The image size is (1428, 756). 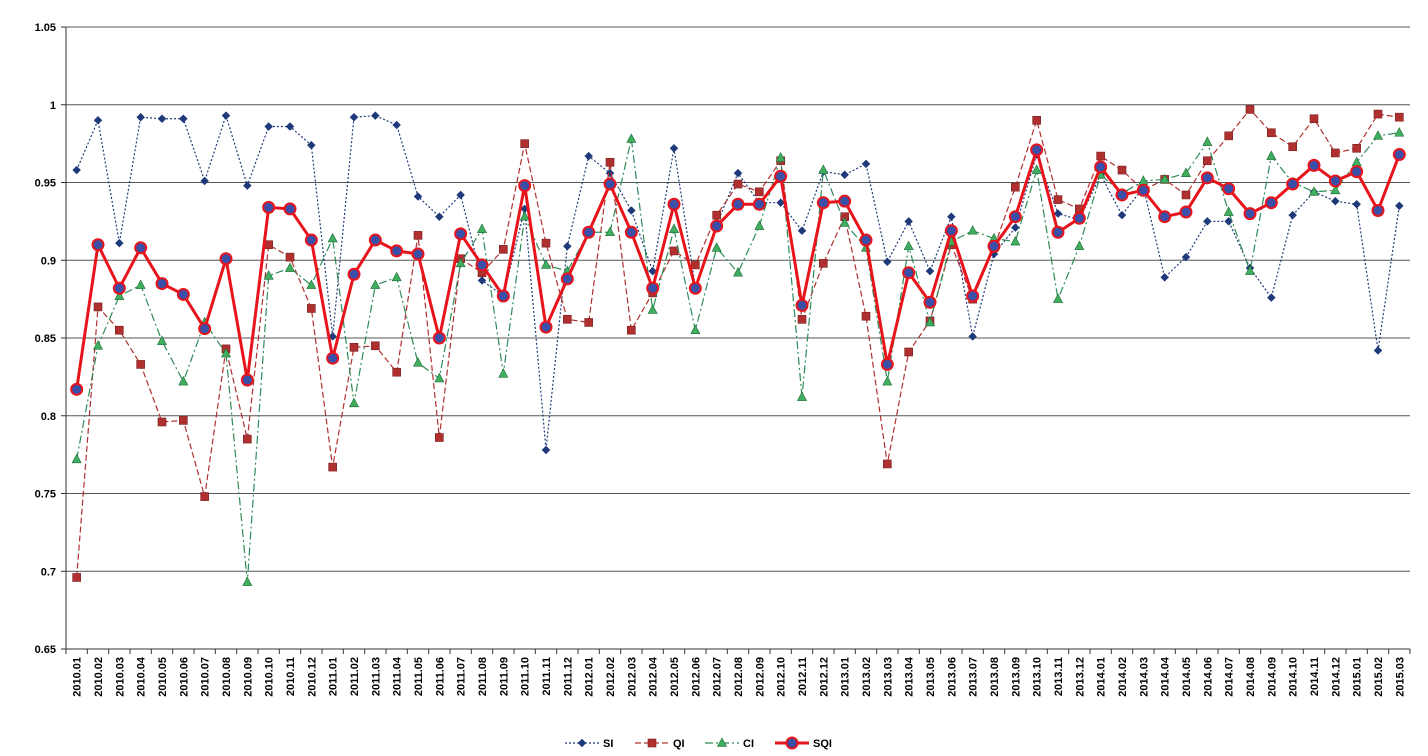 I want to click on x-tick-label: 2013.12, so click(x=1080, y=677).